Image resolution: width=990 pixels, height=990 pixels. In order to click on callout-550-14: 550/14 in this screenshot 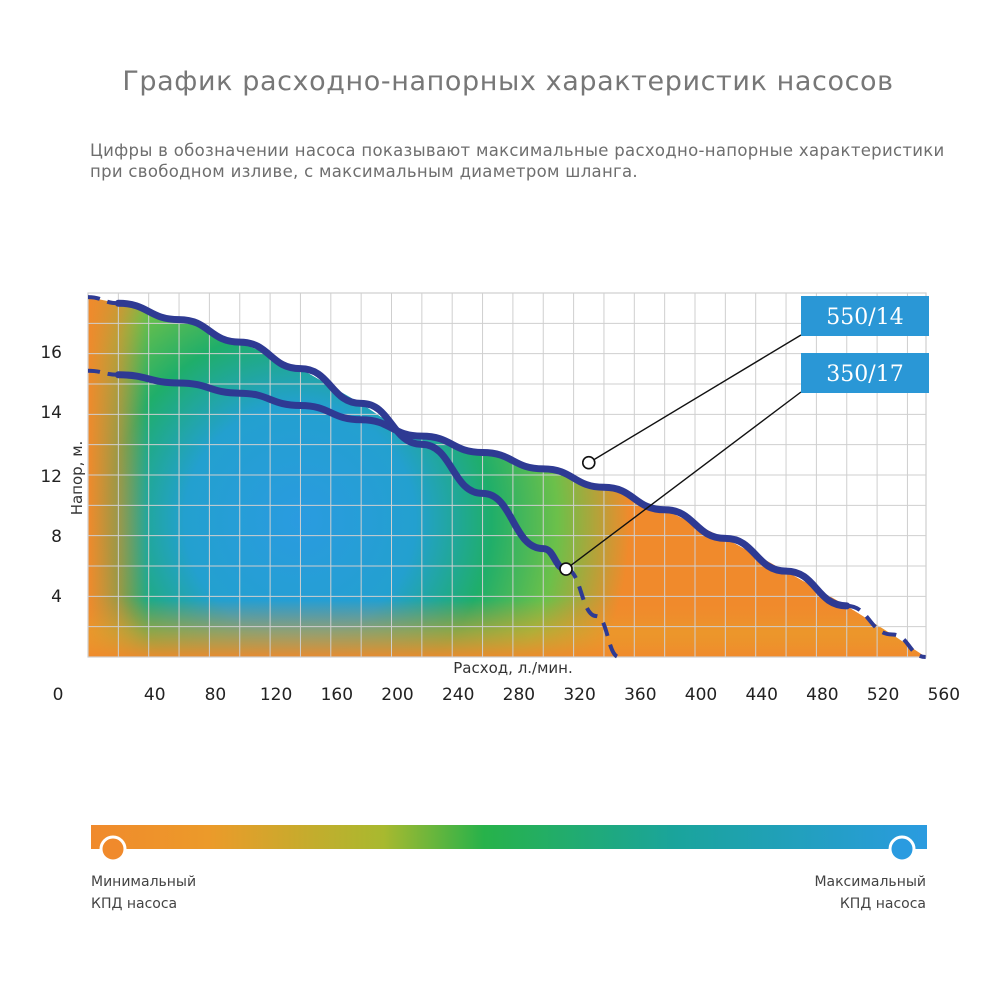, I will do `click(755, 383)`.